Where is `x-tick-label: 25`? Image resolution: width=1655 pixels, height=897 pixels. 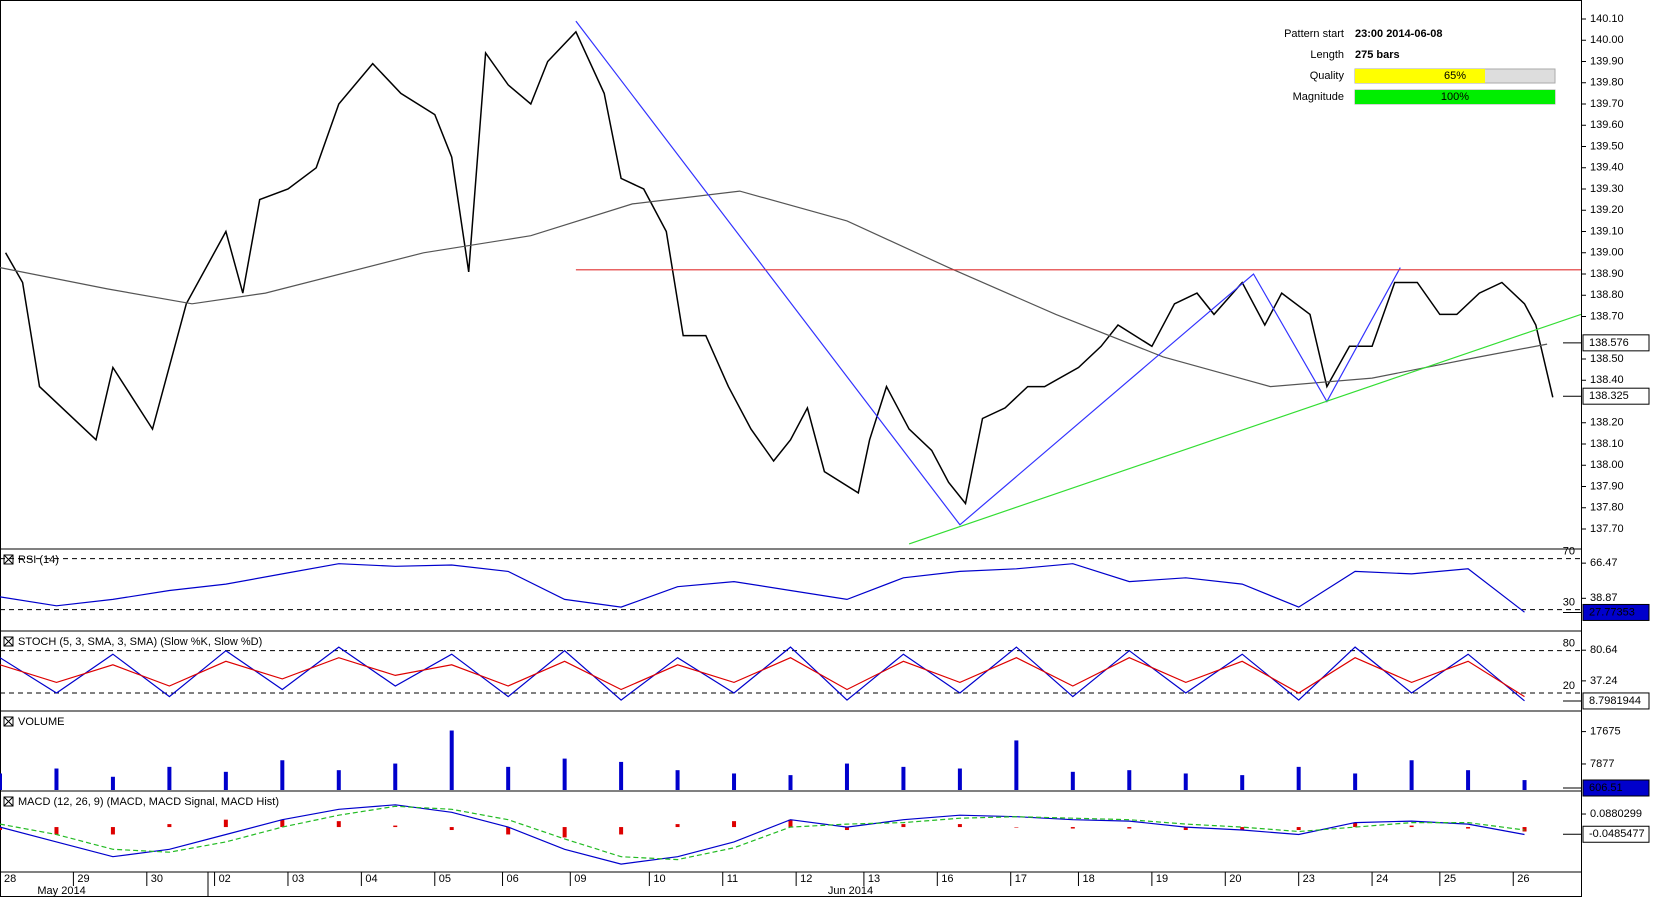
x-tick-label: 25 is located at coordinates (1450, 879).